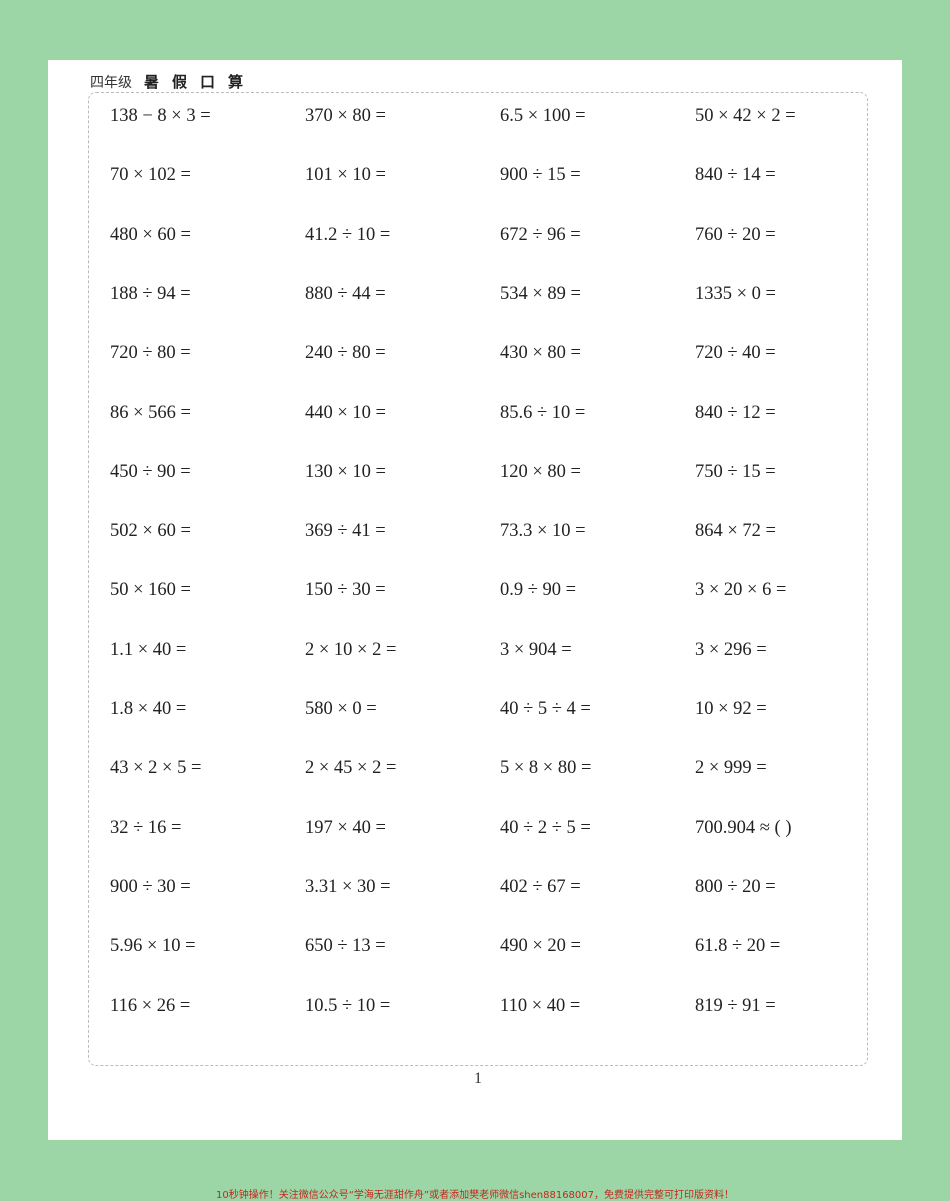 The width and height of the screenshot is (950, 1201). What do you see at coordinates (536, 649) in the screenshot?
I see `problem-item: 3 × 904 =` at bounding box center [536, 649].